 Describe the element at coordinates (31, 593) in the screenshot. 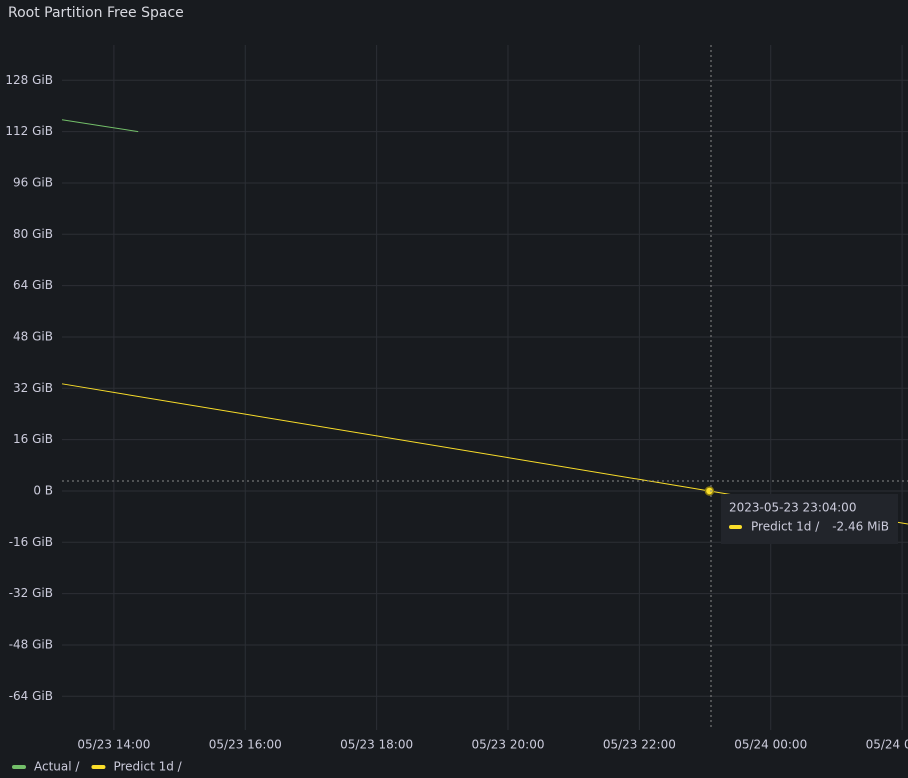

I see `y-tick-label: -32 GiB` at that location.